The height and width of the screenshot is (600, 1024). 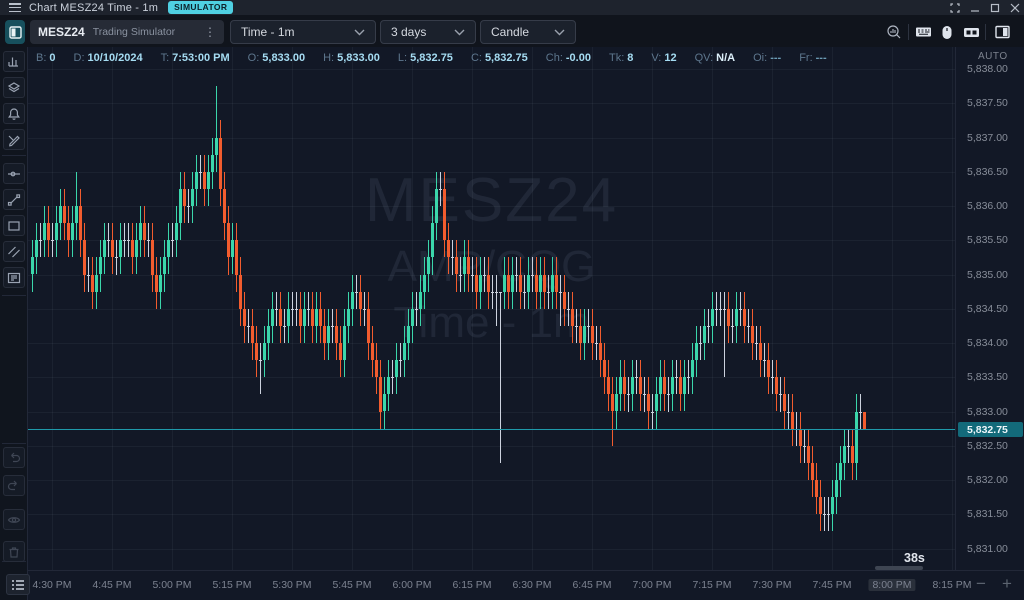 I want to click on quote-field-Tk: Tk: 8, so click(x=621, y=58).